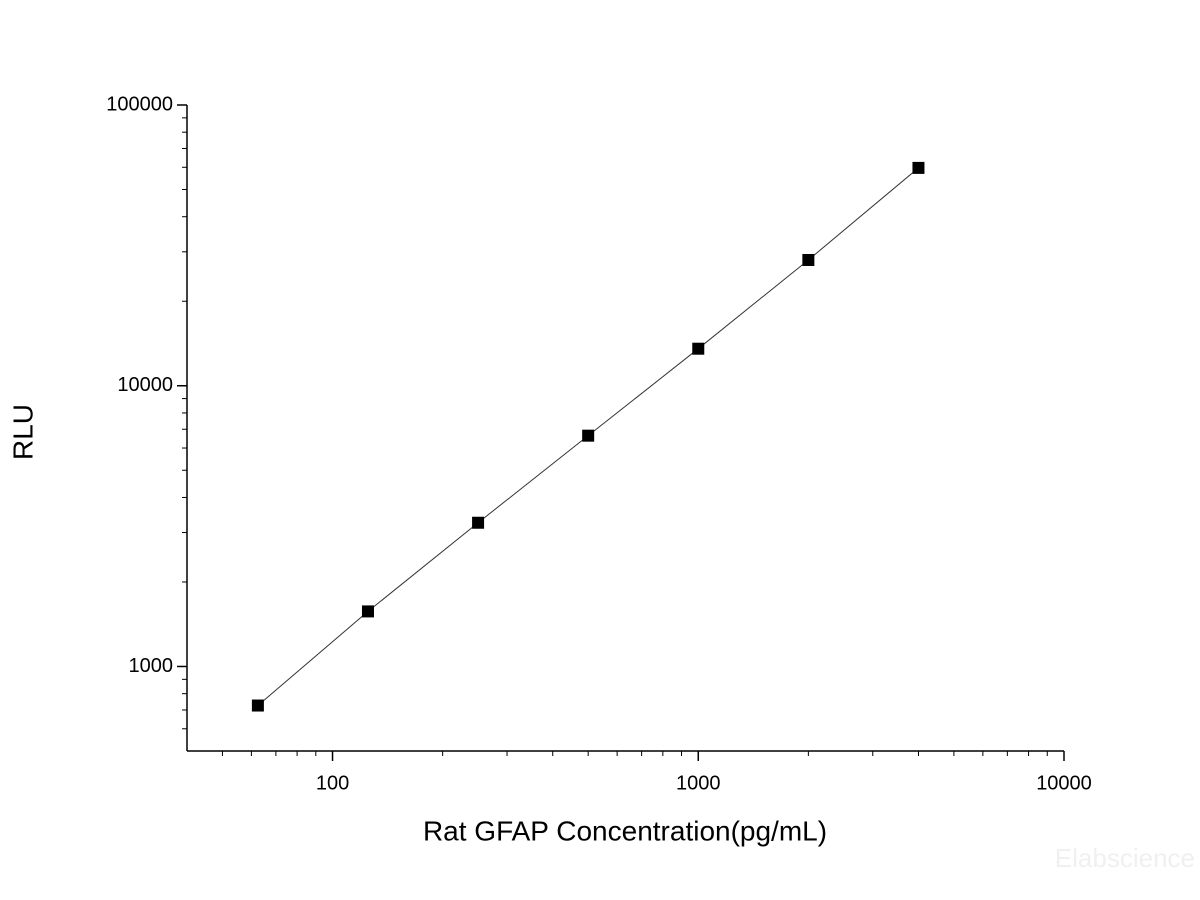 Image resolution: width=1200 pixels, height=900 pixels. I want to click on y-tick-label: 10000, so click(145, 385).